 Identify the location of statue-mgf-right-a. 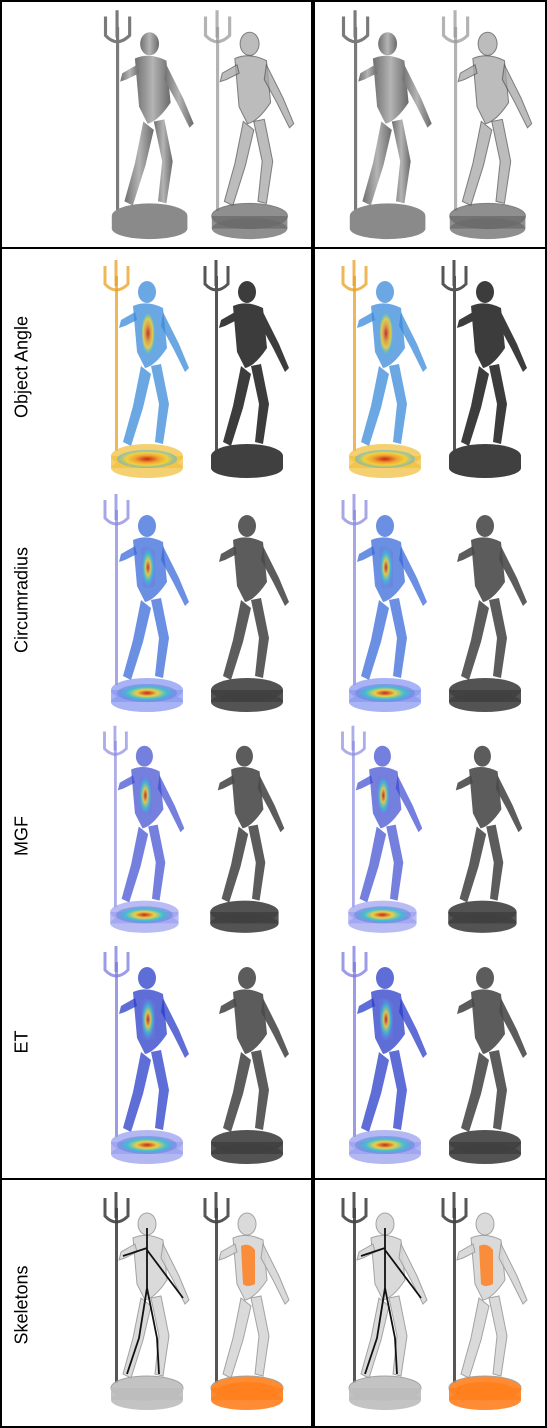
(382, 829).